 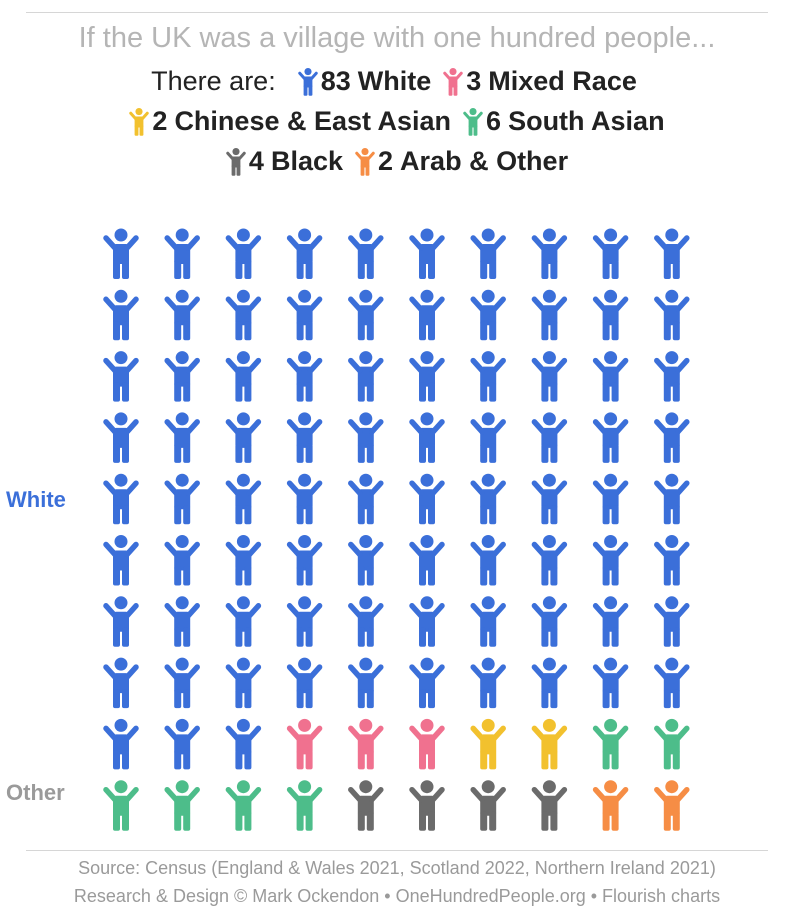 What do you see at coordinates (213, 81) in the screenshot?
I see `legend-intro: There are:` at bounding box center [213, 81].